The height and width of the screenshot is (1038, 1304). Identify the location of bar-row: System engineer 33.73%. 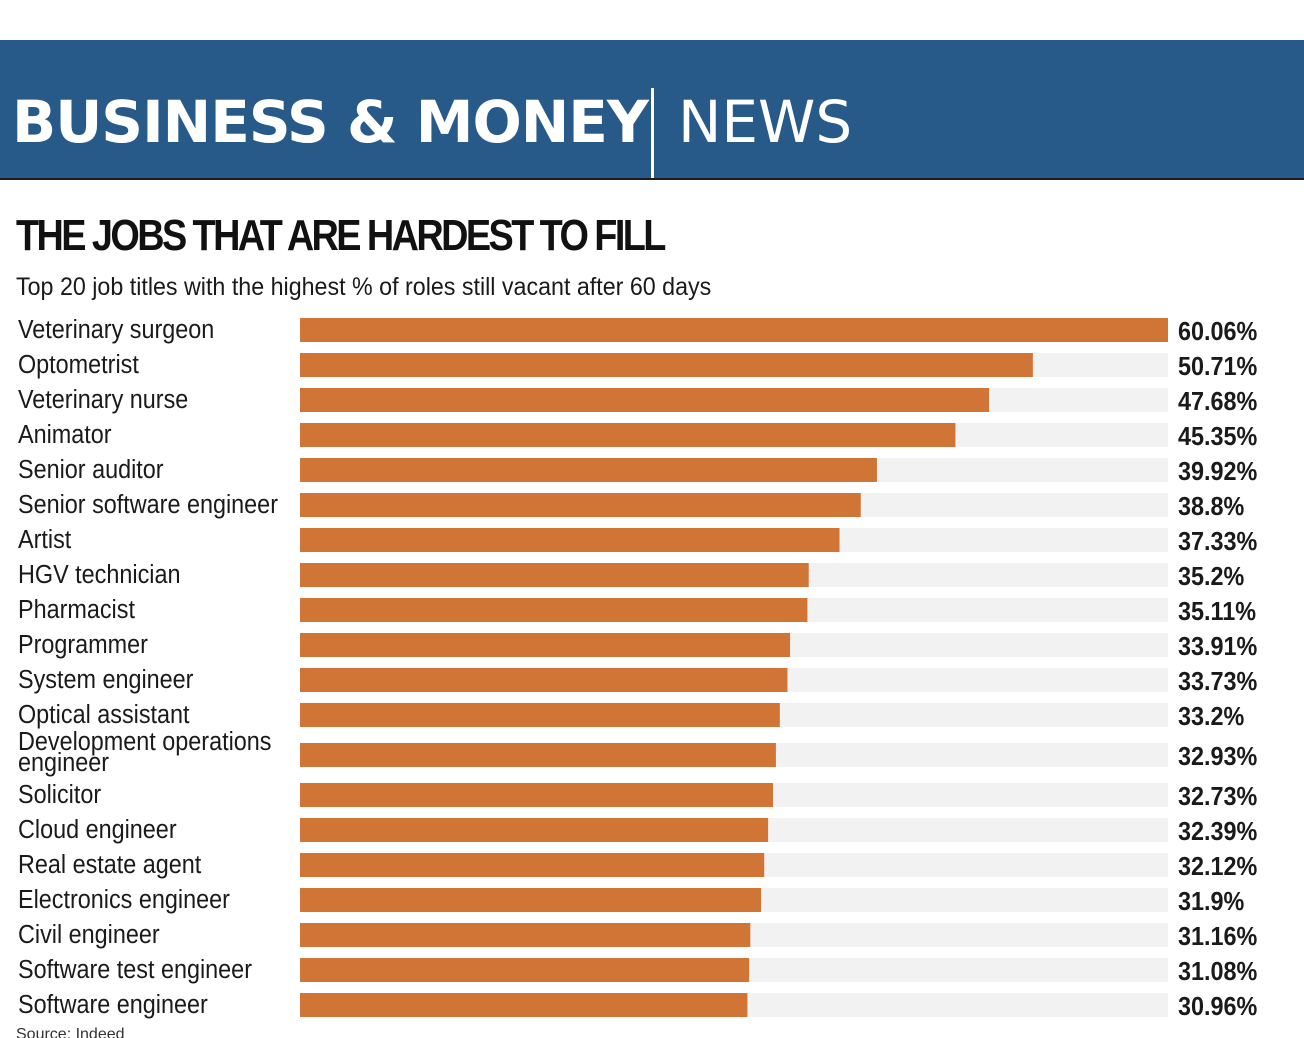
(637, 681).